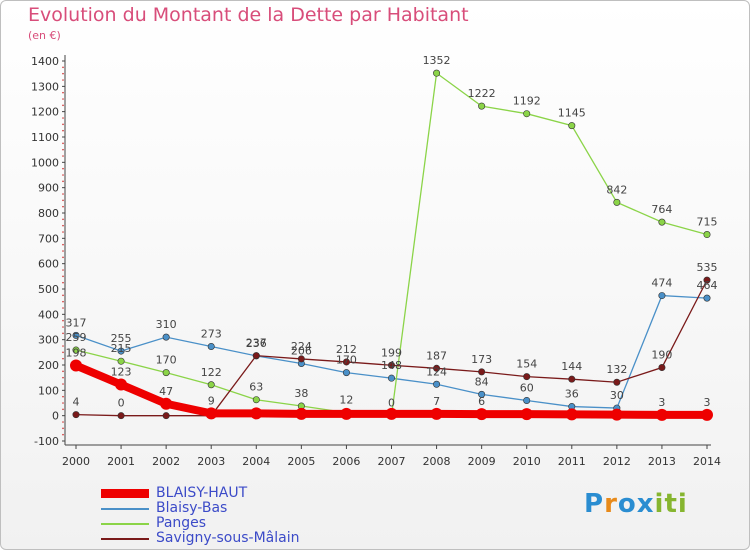 Image resolution: width=750 pixels, height=550 pixels. What do you see at coordinates (256, 387) in the screenshot?
I see `data-label: 63` at bounding box center [256, 387].